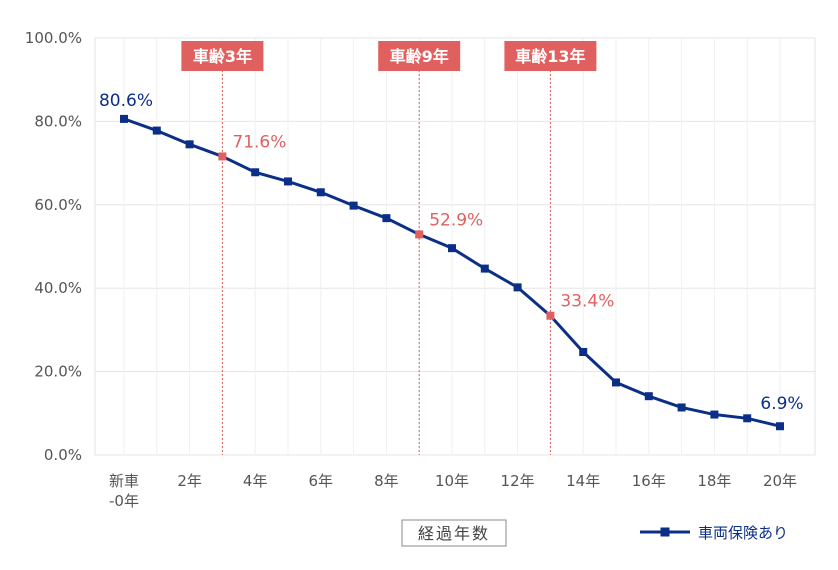 The width and height of the screenshot is (838, 570). I want to click on x-tick-label: 16年, so click(649, 481).